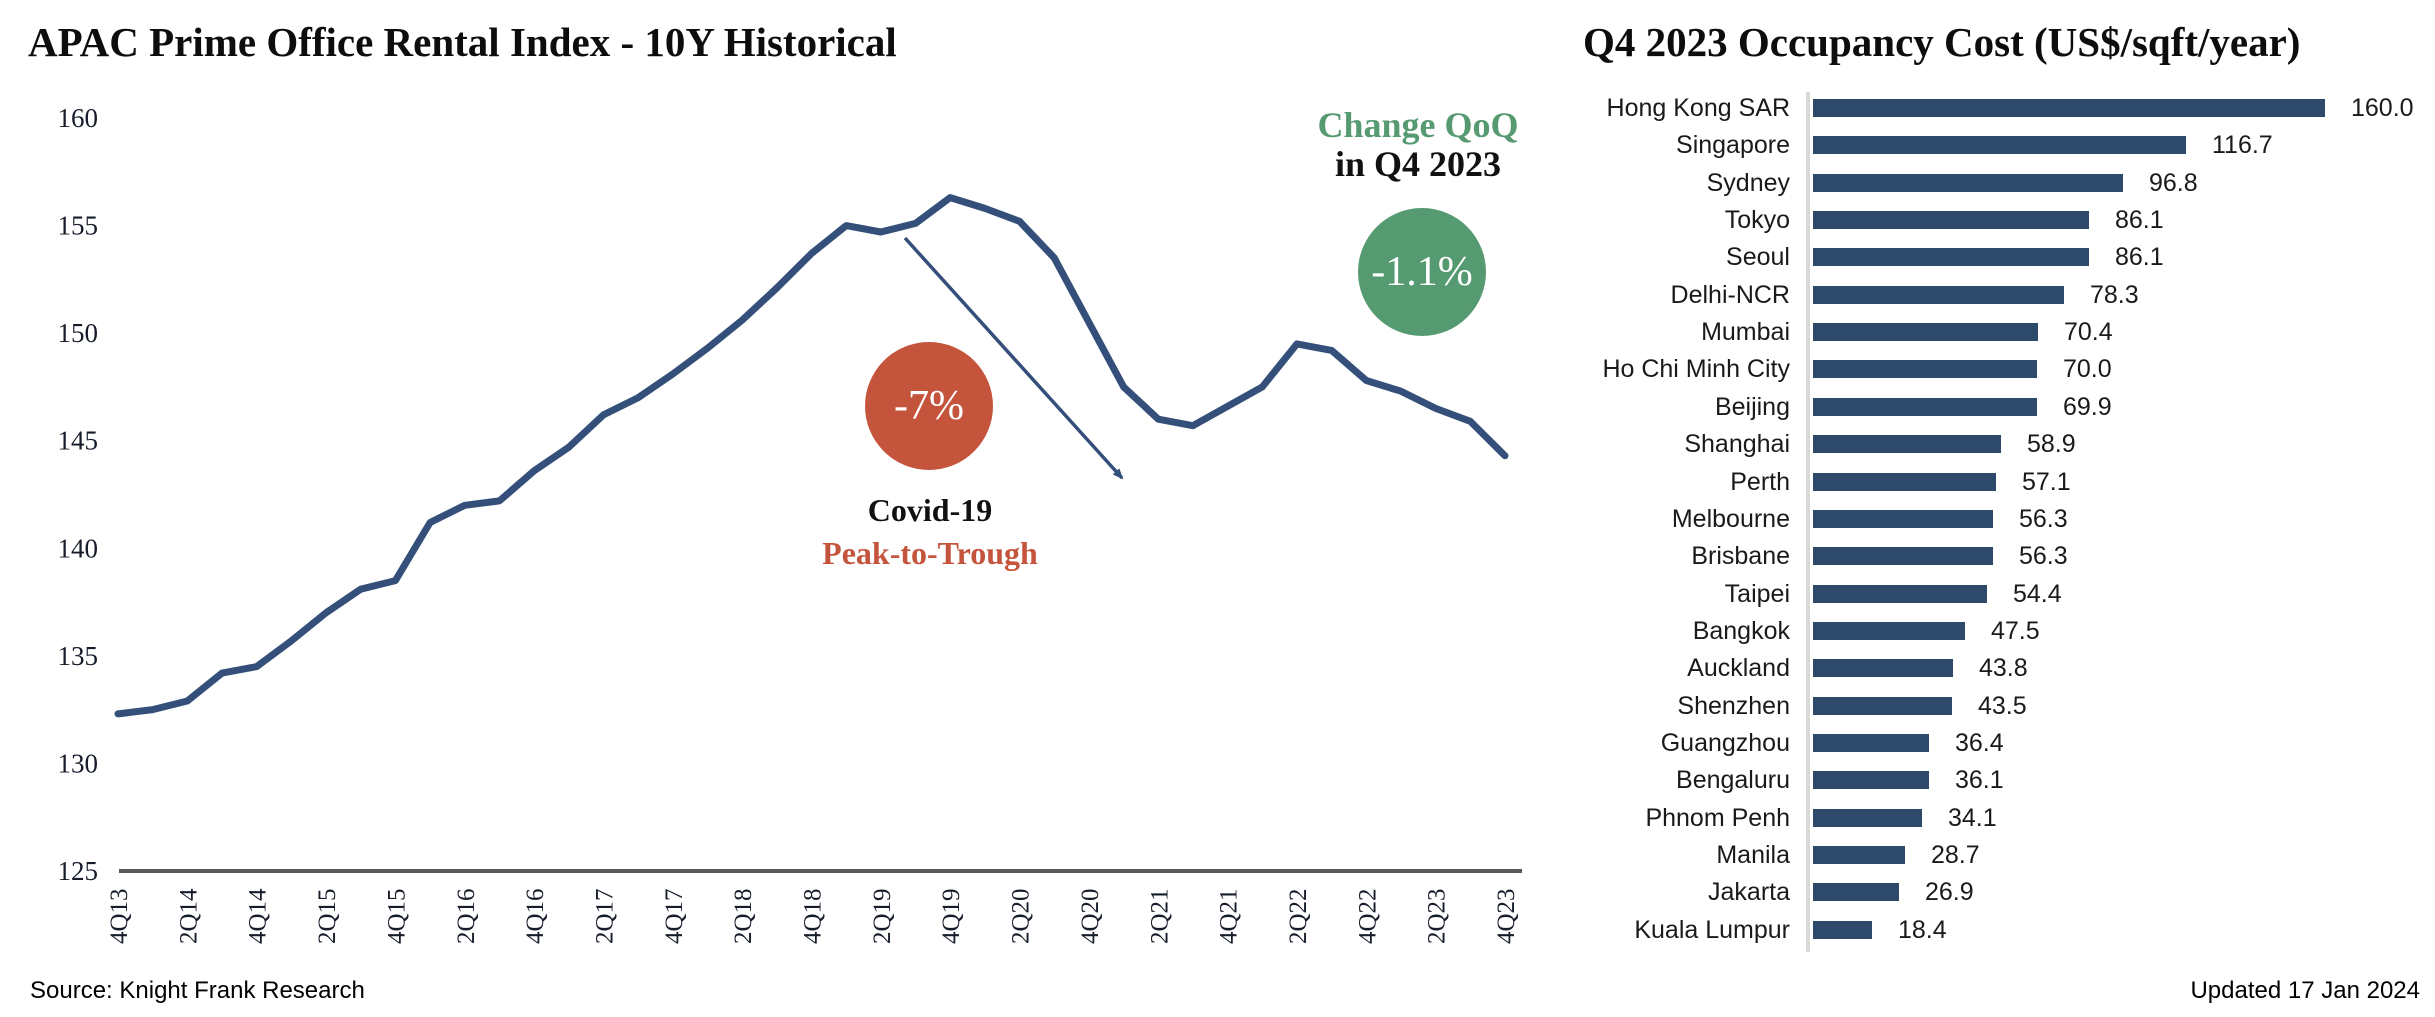 The height and width of the screenshot is (1017, 2435). What do you see at coordinates (2037, 593) in the screenshot?
I see `bar-value-label: 54.4` at bounding box center [2037, 593].